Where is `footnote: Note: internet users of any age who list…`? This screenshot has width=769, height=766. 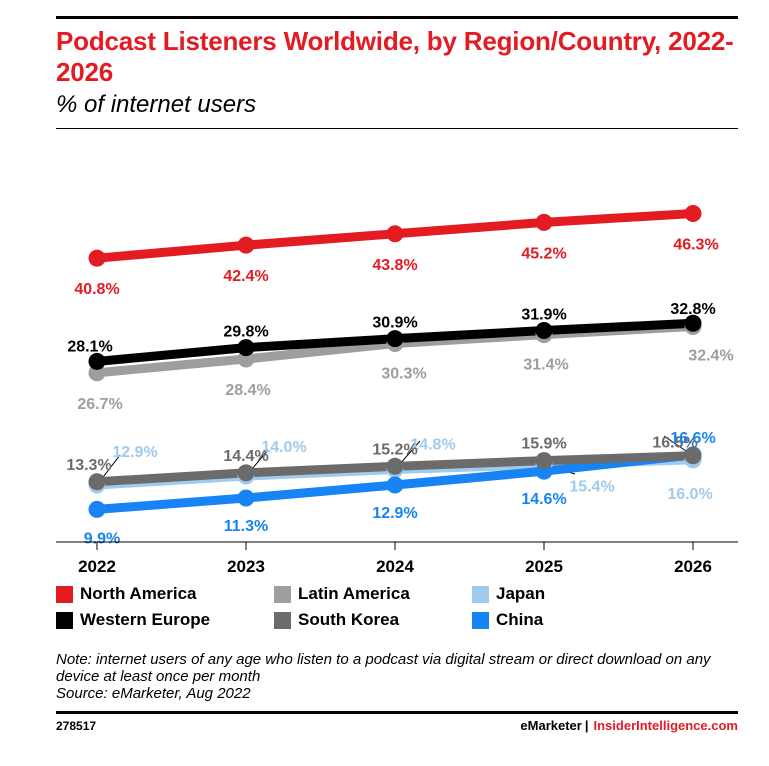
footnote: Note: internet users of any age who list… is located at coordinates (401, 676).